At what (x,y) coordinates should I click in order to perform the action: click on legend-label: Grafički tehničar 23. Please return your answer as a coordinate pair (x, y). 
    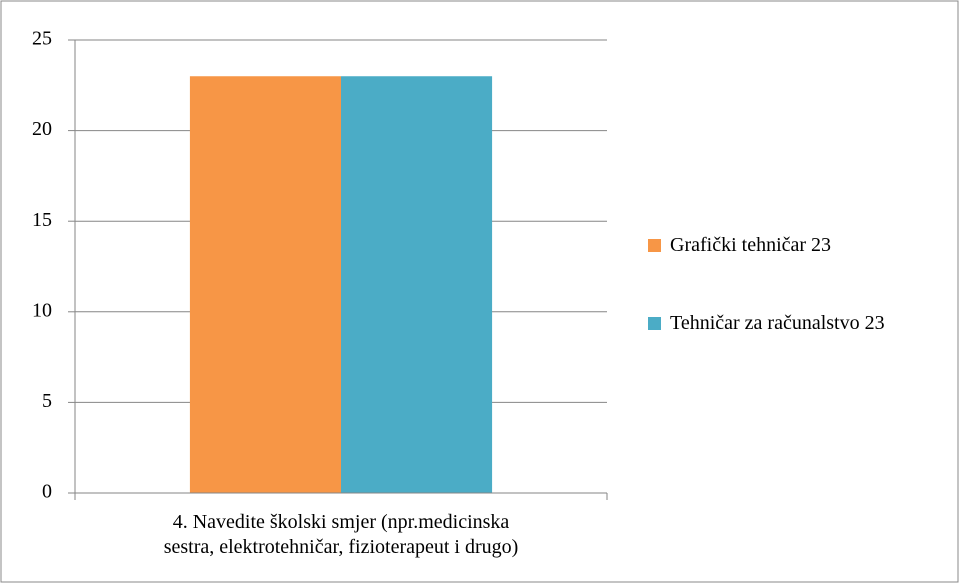
    Looking at the image, I should click on (751, 245).